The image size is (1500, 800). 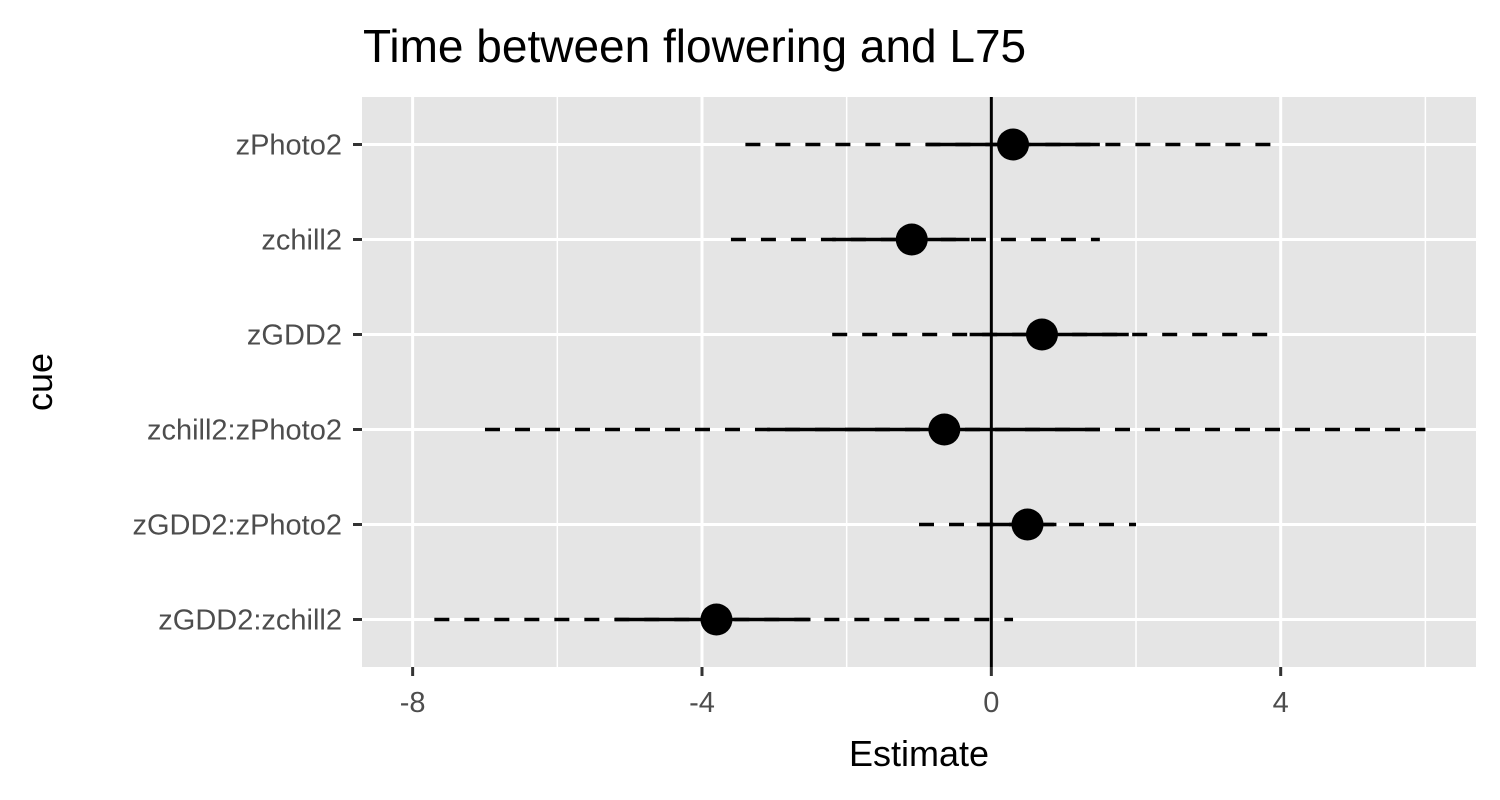 I want to click on x-axis-title: Estimate, so click(x=919, y=753).